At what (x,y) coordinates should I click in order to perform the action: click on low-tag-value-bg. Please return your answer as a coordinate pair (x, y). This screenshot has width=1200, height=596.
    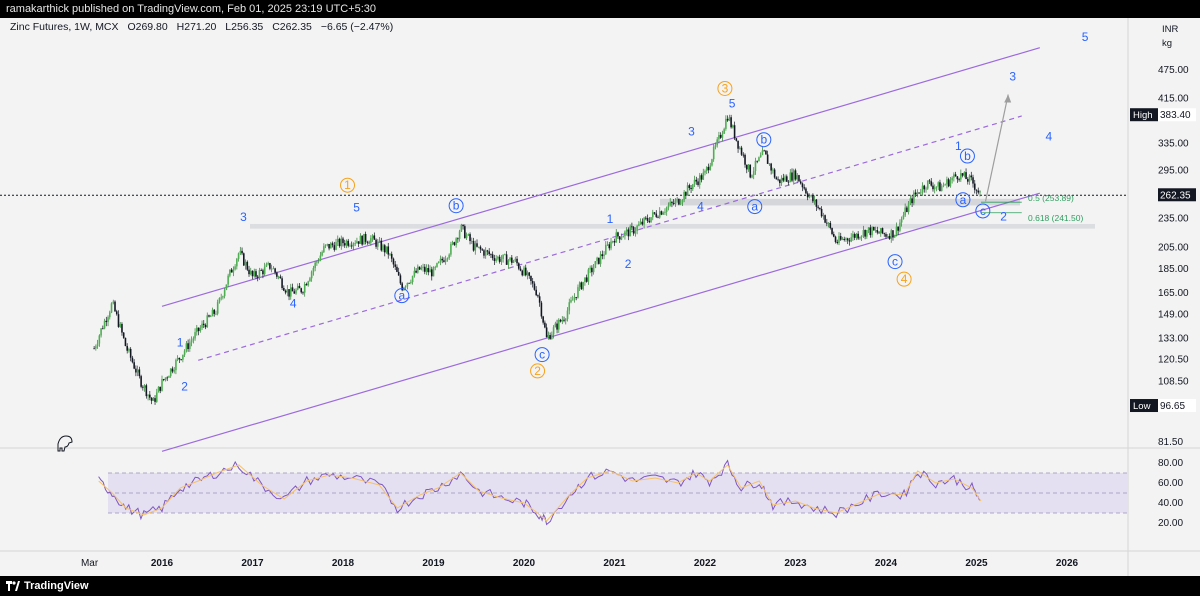
    Looking at the image, I should click on (1177, 406).